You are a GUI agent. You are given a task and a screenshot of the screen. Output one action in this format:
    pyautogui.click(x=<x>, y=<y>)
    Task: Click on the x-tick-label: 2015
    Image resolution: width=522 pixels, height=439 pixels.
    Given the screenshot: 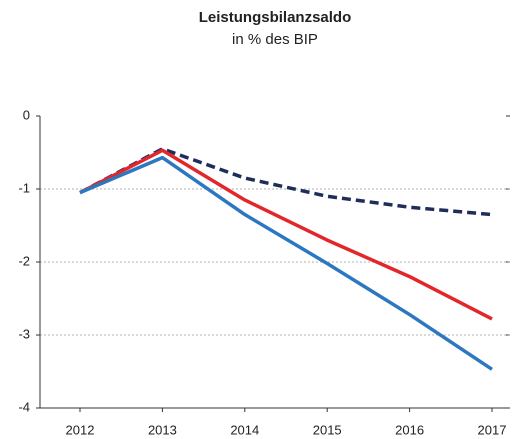 What is the action you would take?
    pyautogui.click(x=327, y=429)
    